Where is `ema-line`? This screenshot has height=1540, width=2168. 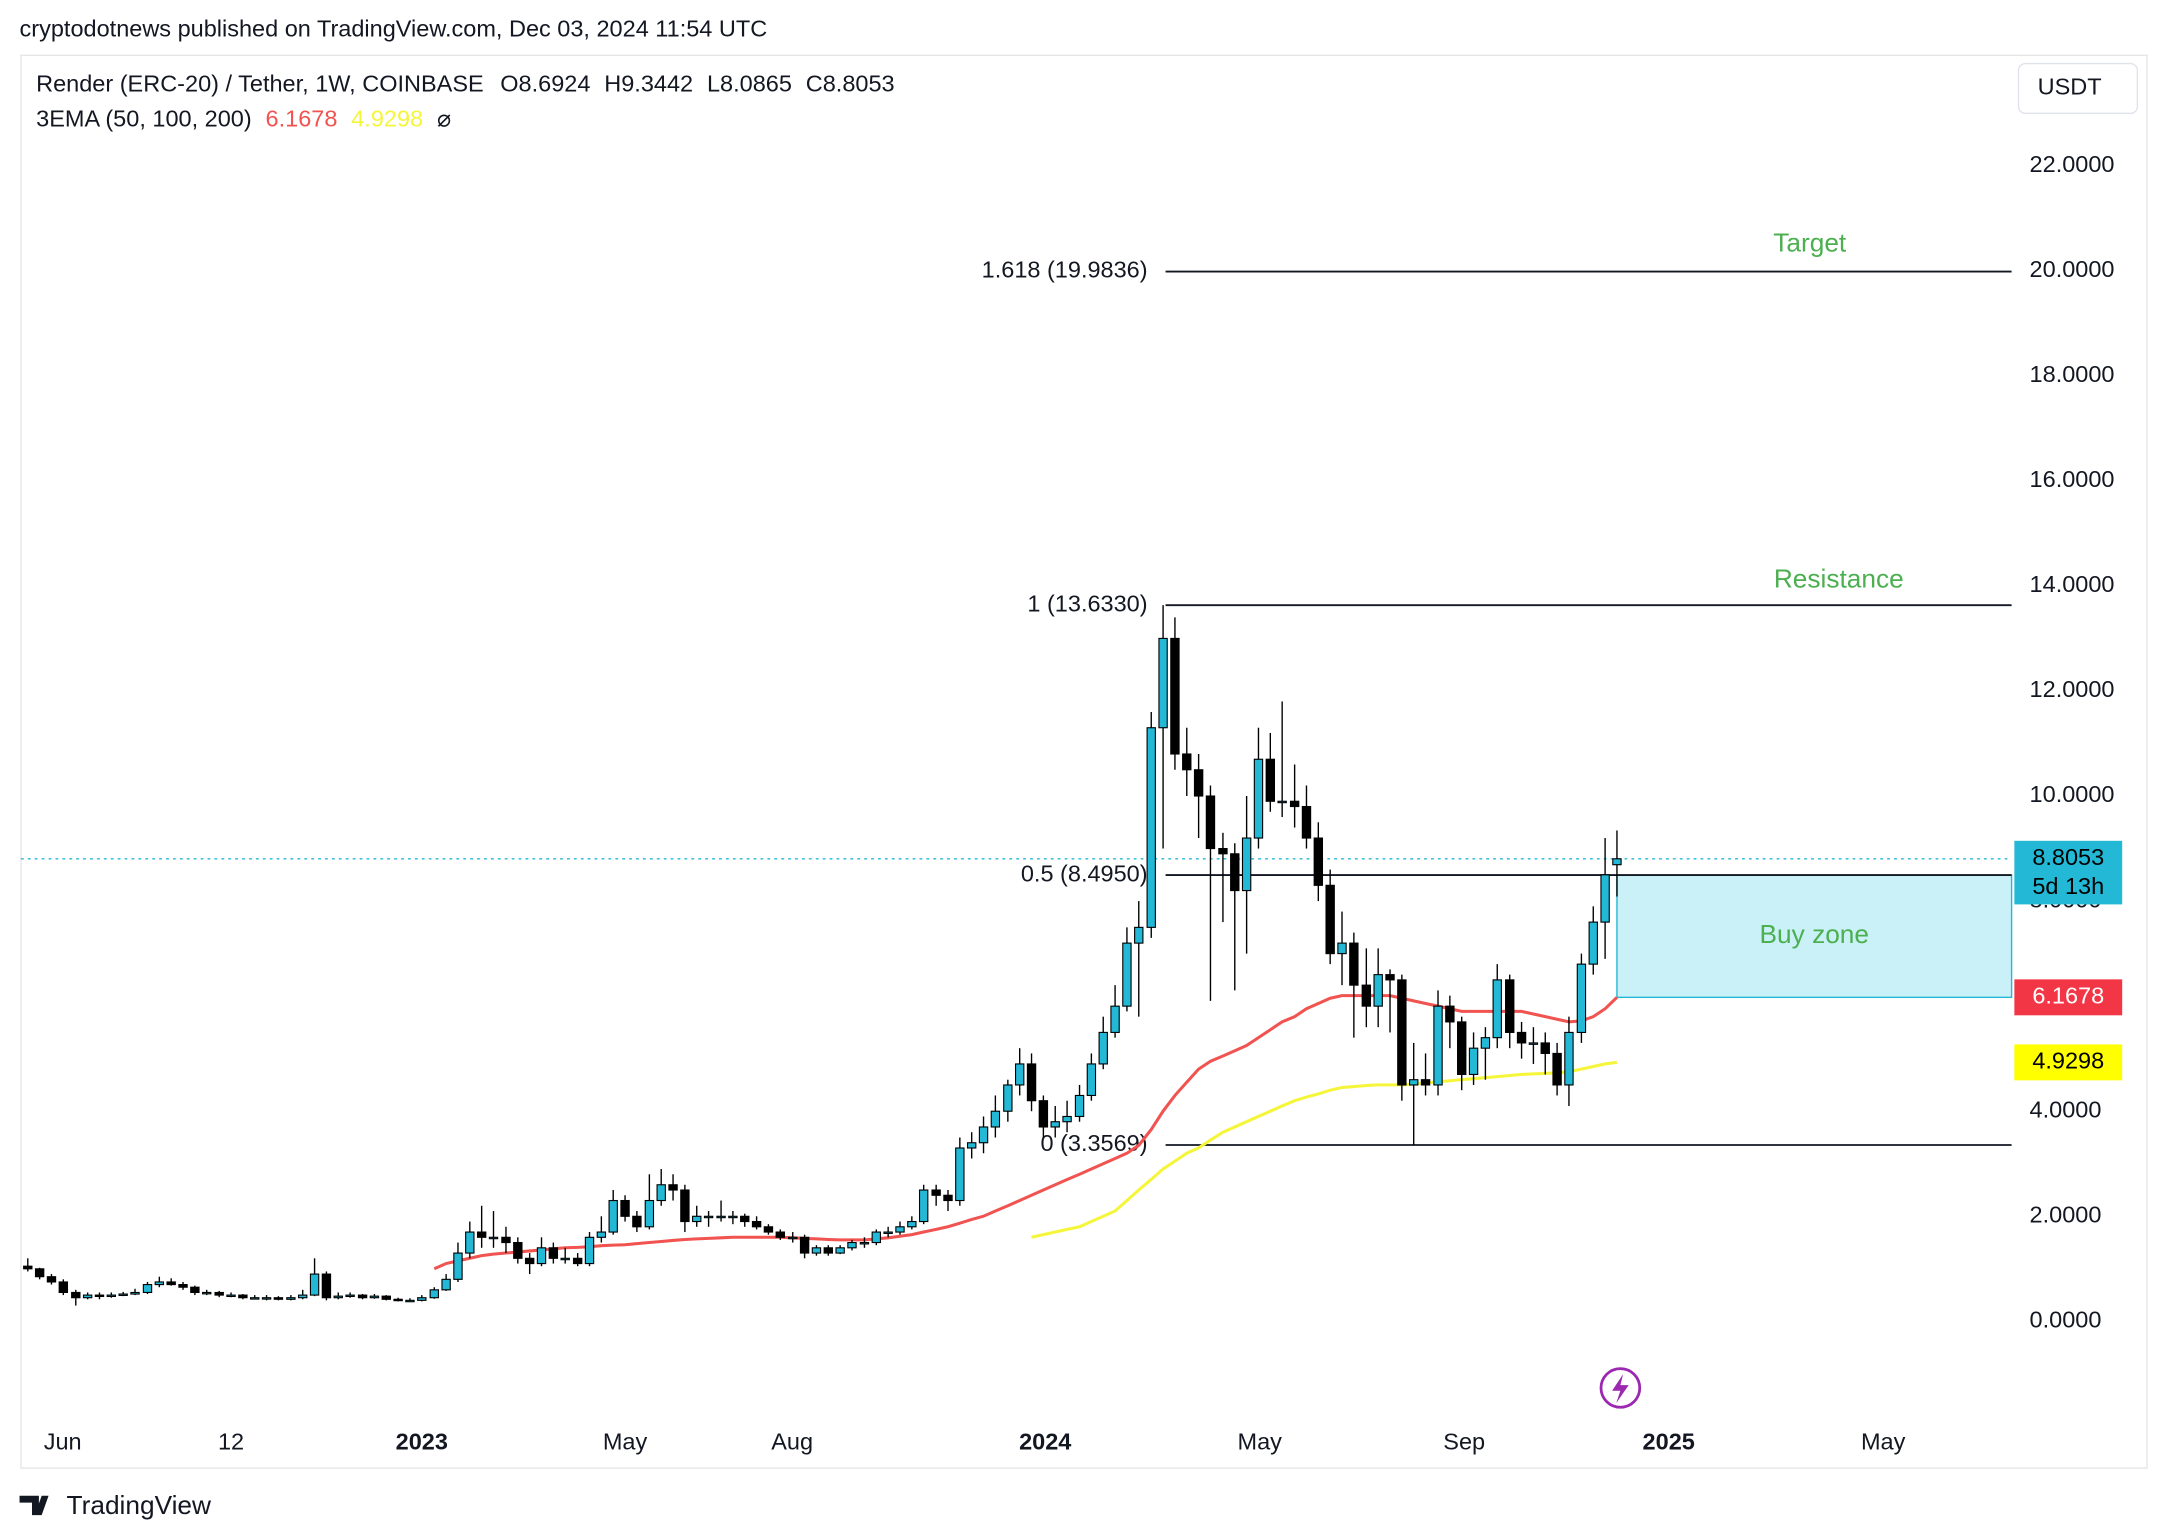
ema-line is located at coordinates (1025, 1132).